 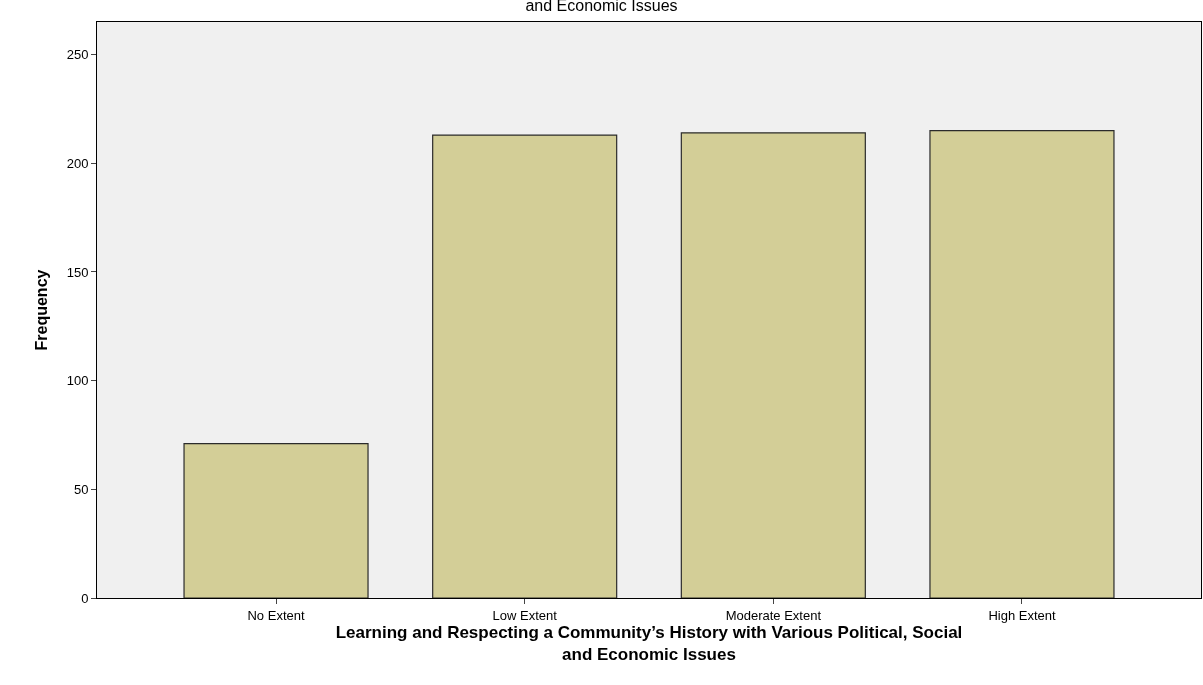 I want to click on y-tick-label: 50, so click(x=81, y=489).